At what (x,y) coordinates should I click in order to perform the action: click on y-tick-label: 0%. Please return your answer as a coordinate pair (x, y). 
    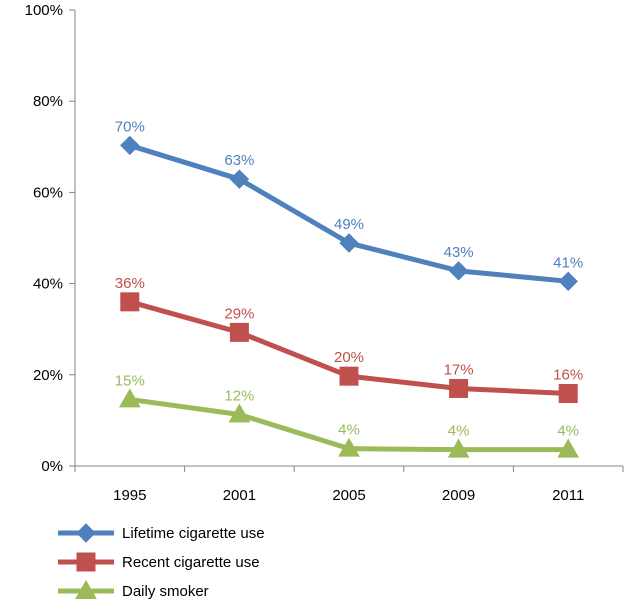
    Looking at the image, I should click on (52, 466).